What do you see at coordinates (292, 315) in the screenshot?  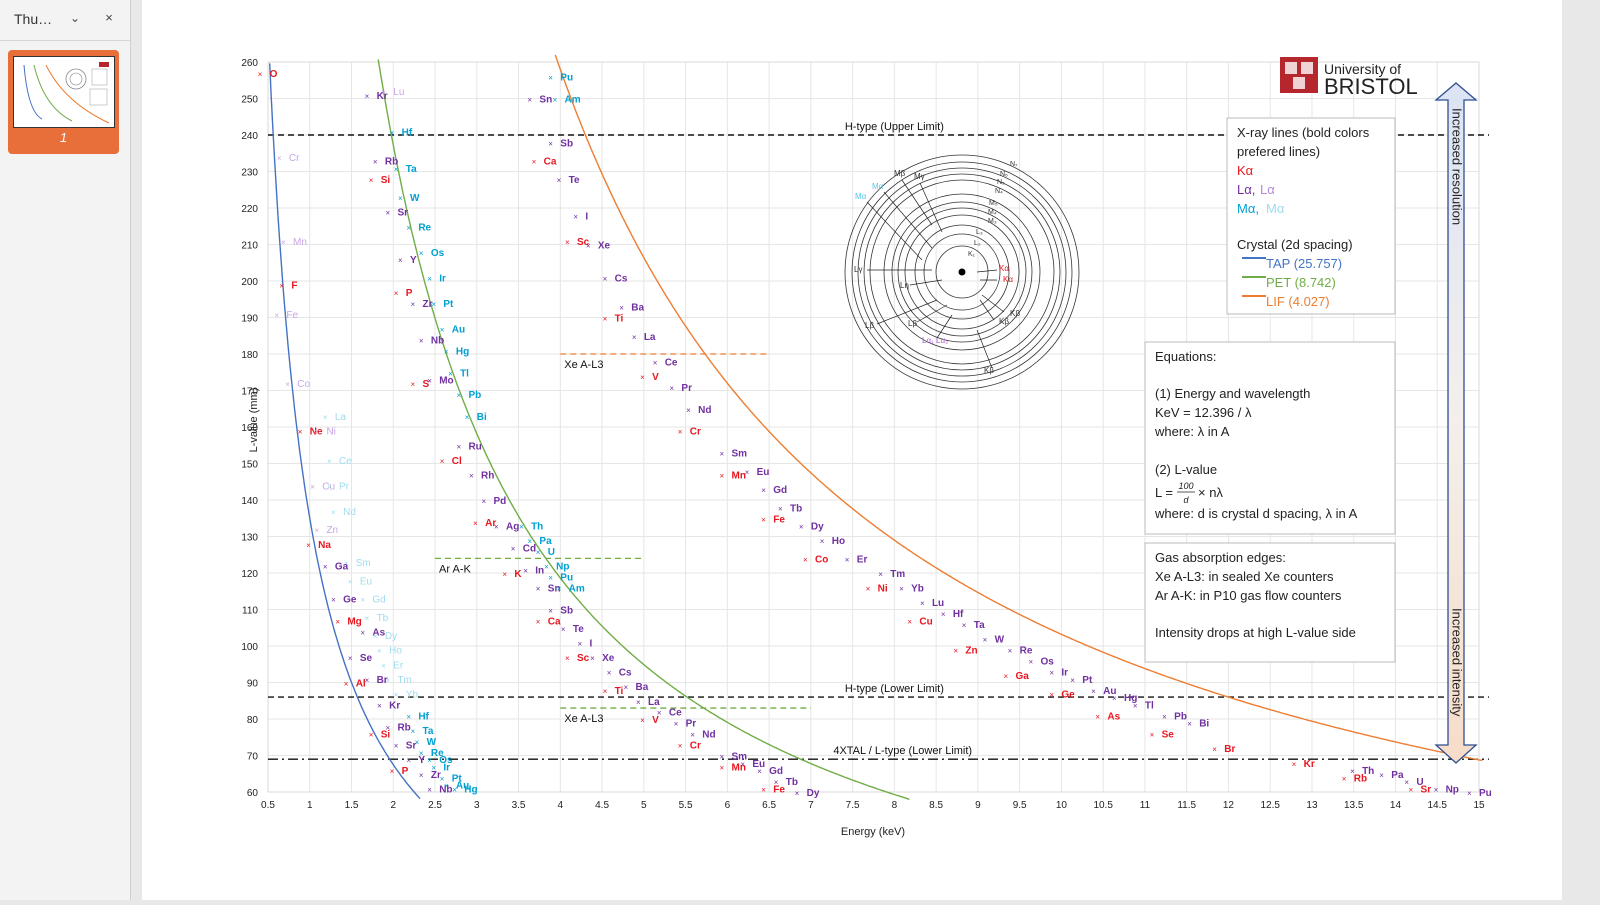 I see `element-label: Fe` at bounding box center [292, 315].